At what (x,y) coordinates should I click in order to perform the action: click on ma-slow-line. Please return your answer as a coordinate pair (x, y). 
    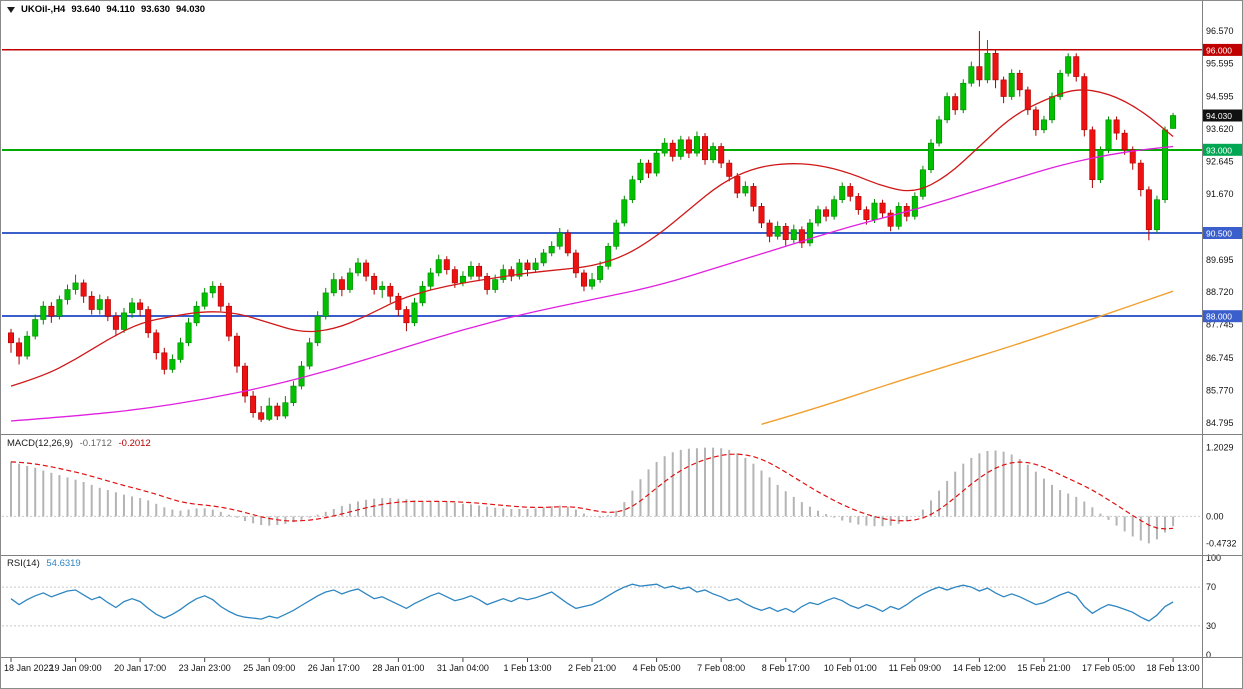
    Looking at the image, I should click on (967, 357).